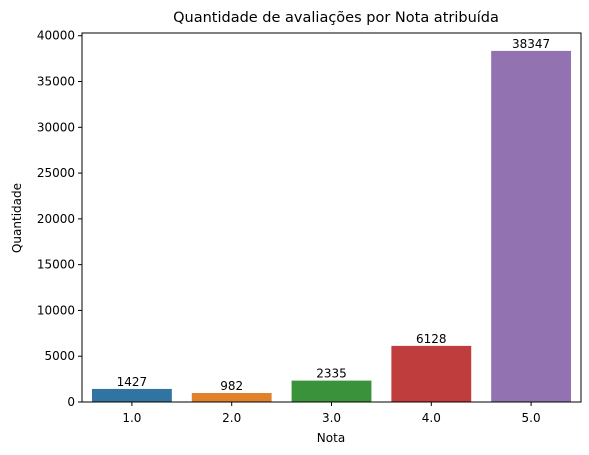 Image resolution: width=589 pixels, height=455 pixels. What do you see at coordinates (131, 418) in the screenshot?
I see `x-tick-label: 1.0` at bounding box center [131, 418].